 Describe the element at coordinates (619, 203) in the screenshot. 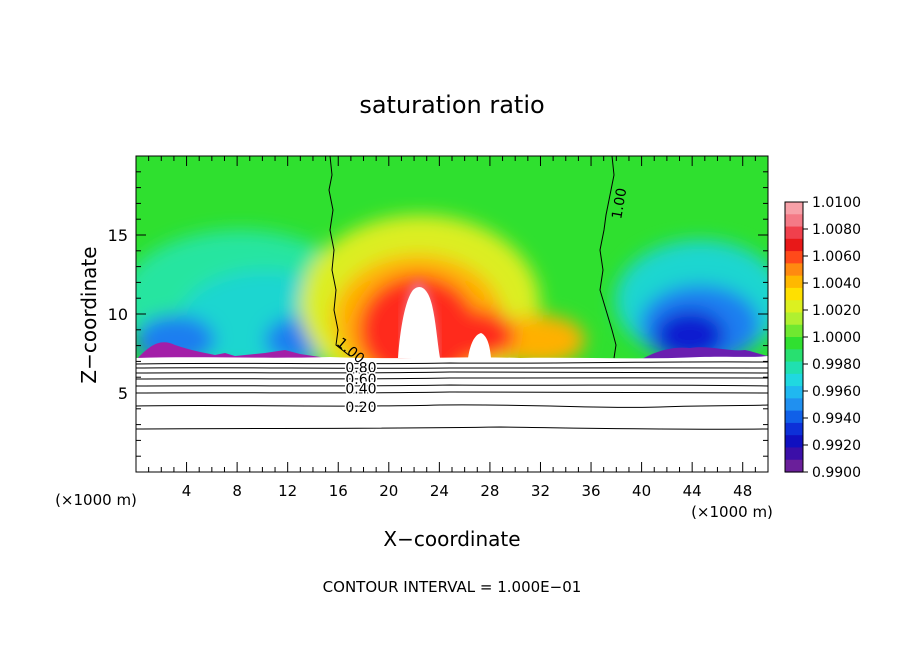

I see `contour-label-1-00-top: 1.00` at that location.